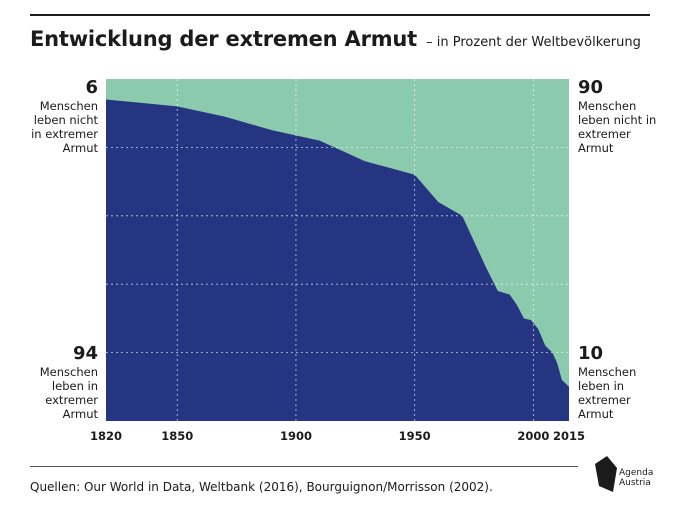 The width and height of the screenshot is (680, 506). What do you see at coordinates (296, 436) in the screenshot?
I see `x-tick-label: 1900` at bounding box center [296, 436].